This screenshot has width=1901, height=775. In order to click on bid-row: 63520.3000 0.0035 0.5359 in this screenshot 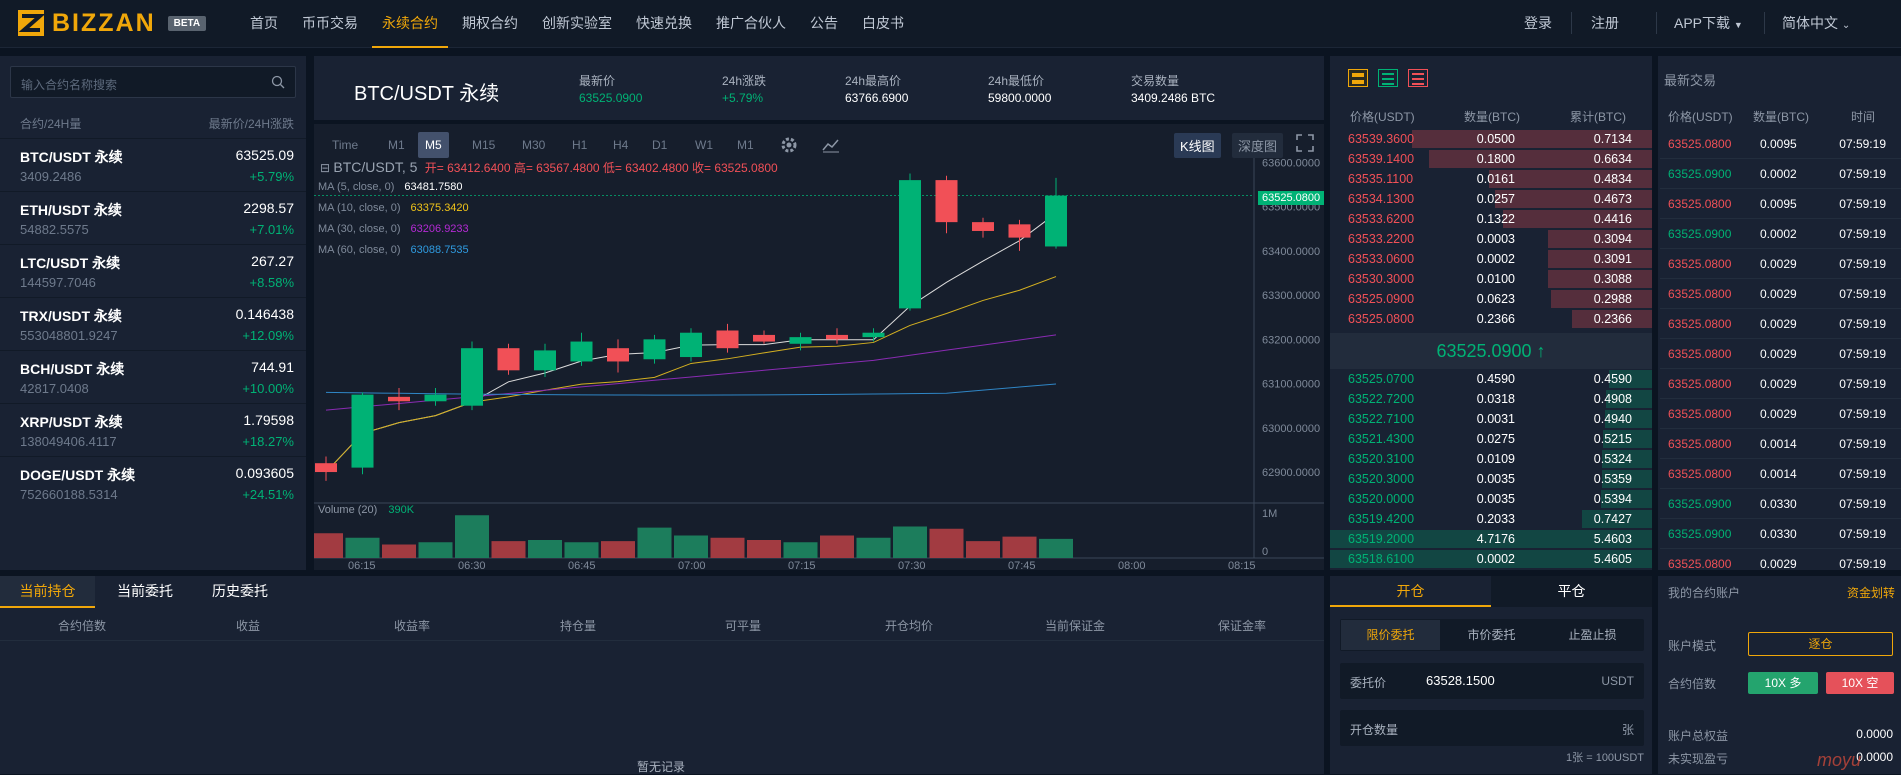, I will do `click(1491, 479)`.